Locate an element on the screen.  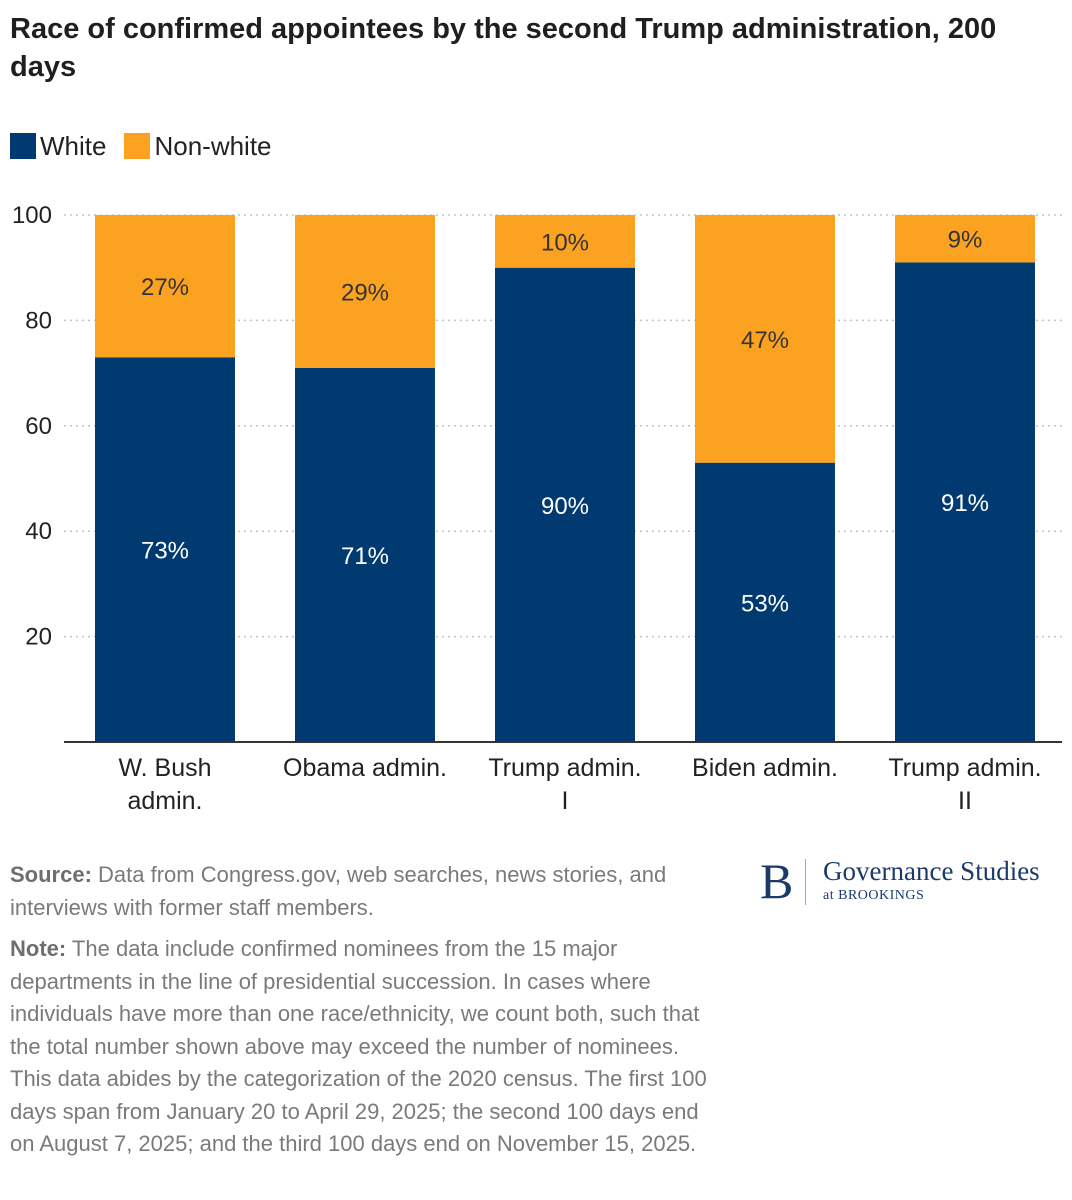
legend-item-non-white: Non-white is located at coordinates (198, 146).